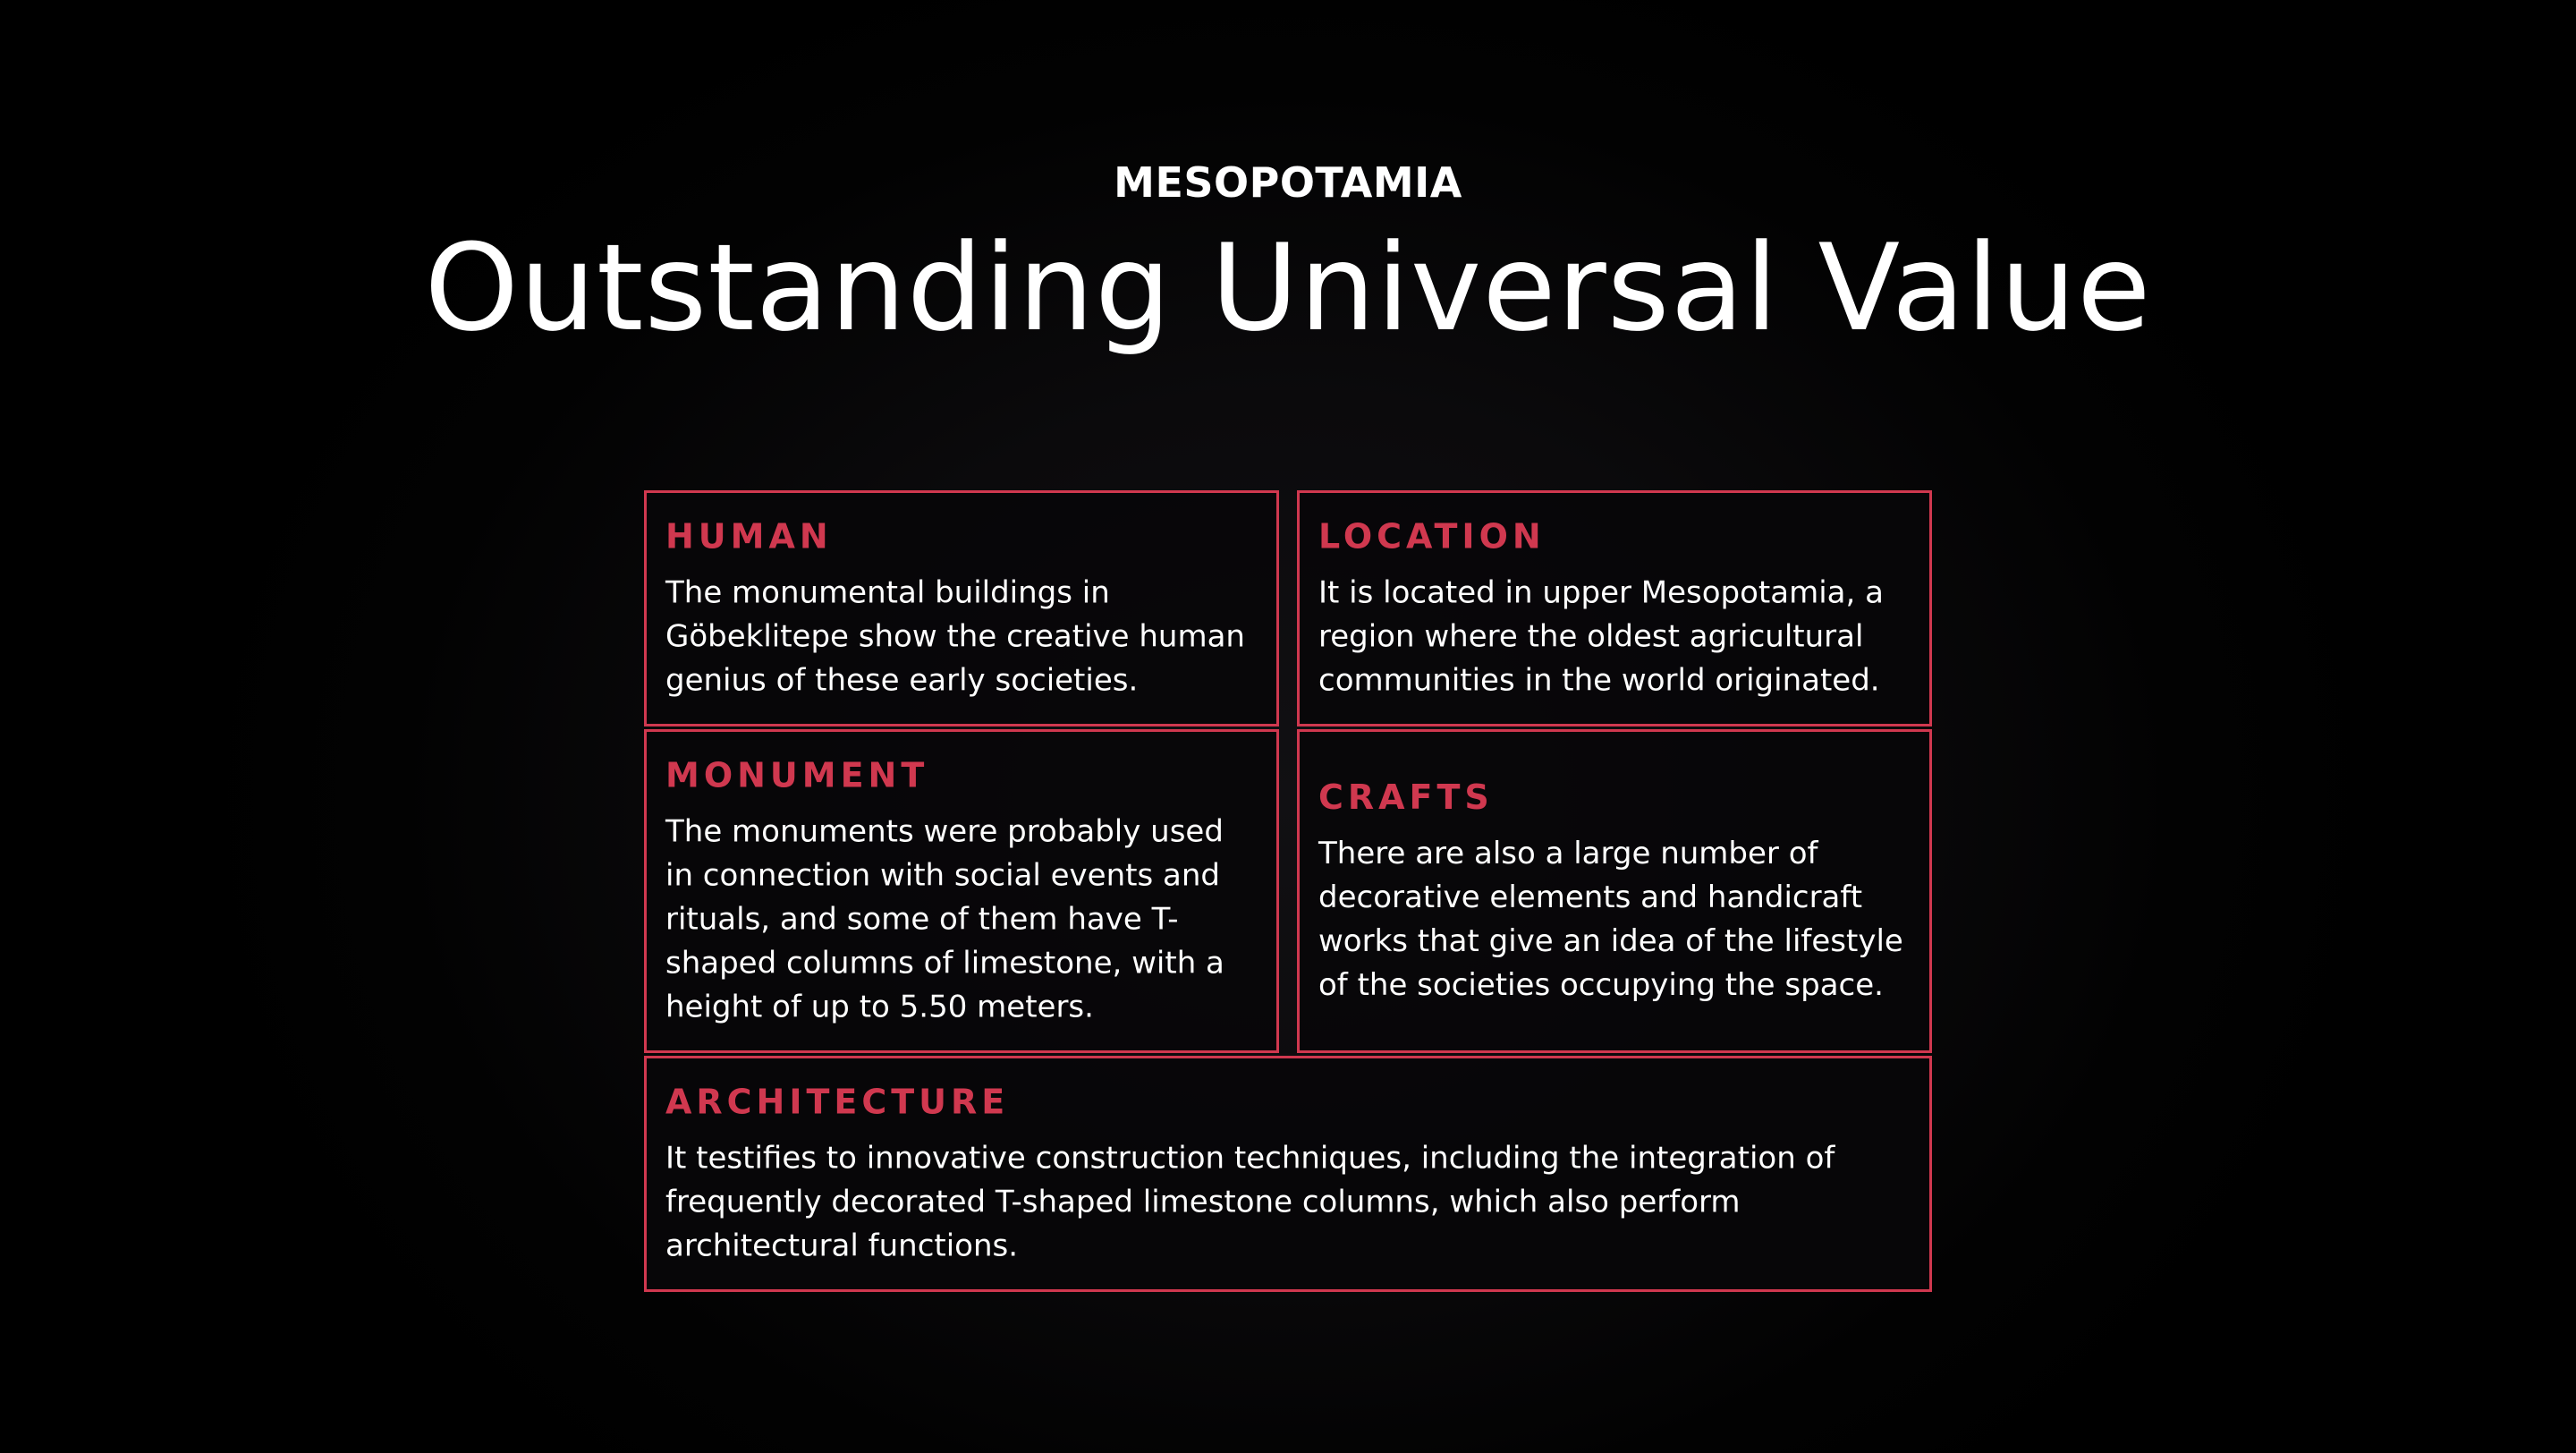 This screenshot has width=2576, height=1453. I want to click on card-heading: ARCHITECTURE, so click(837, 1102).